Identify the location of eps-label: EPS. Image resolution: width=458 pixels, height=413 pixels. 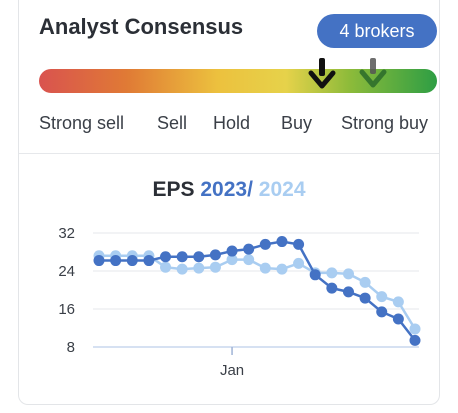
(173, 189).